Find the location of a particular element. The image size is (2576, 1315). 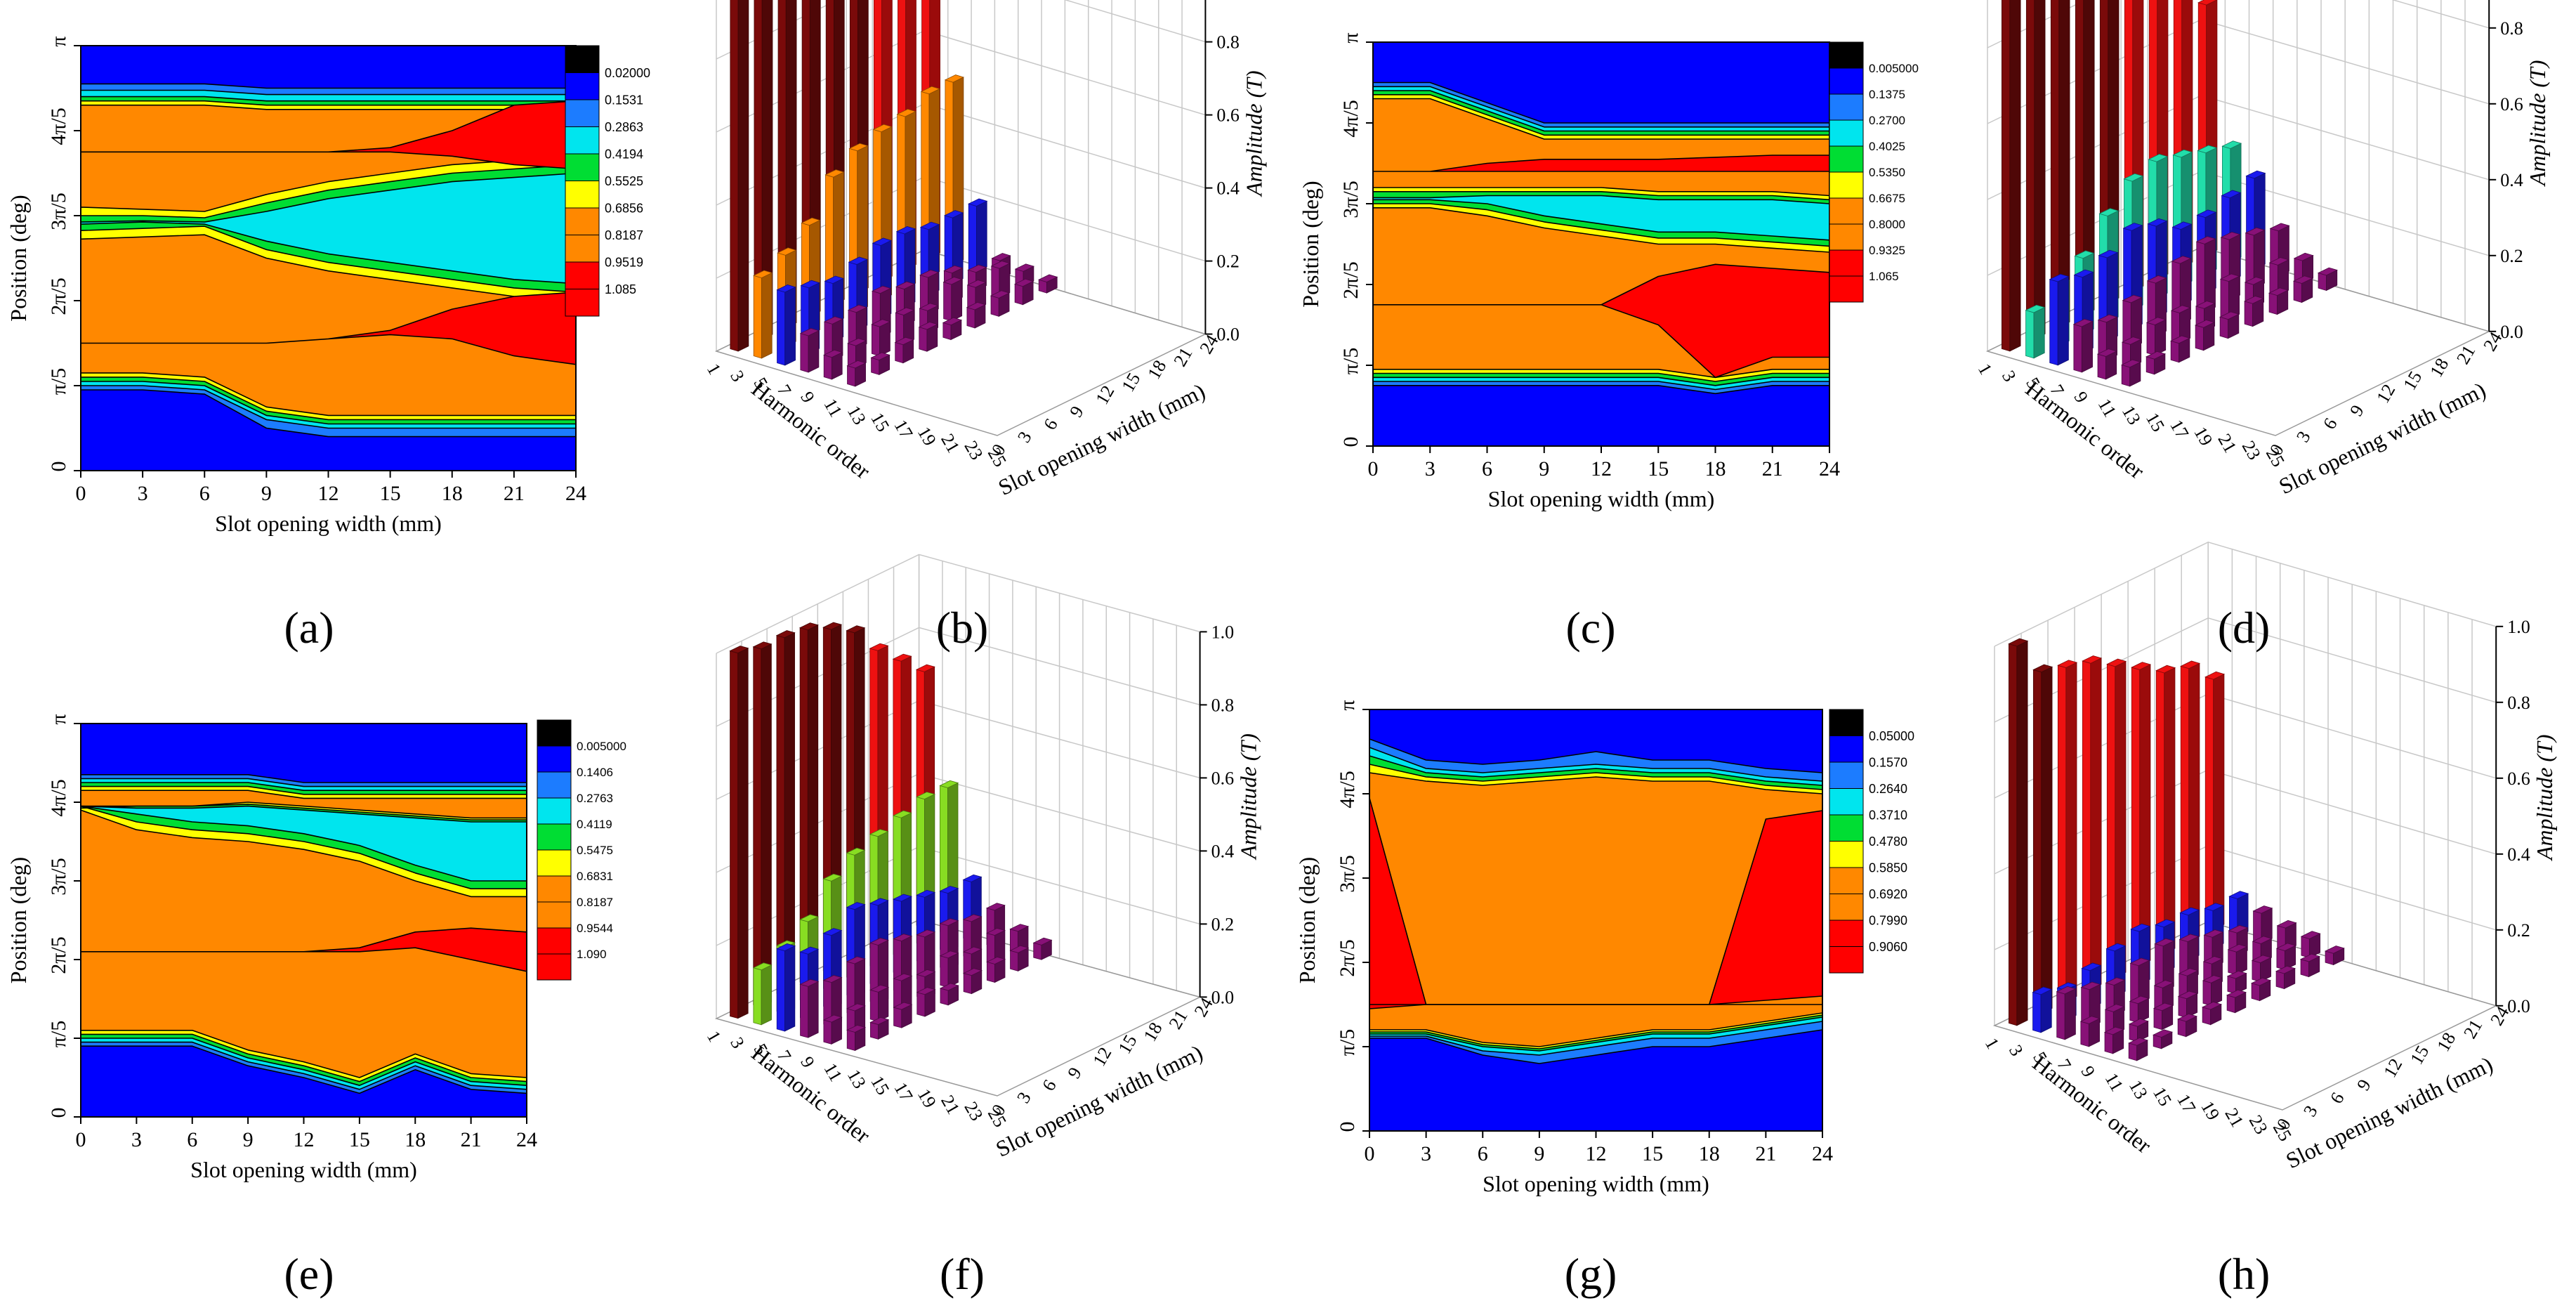

harmonic-tick-label: 1 is located at coordinates (1992, 1044).